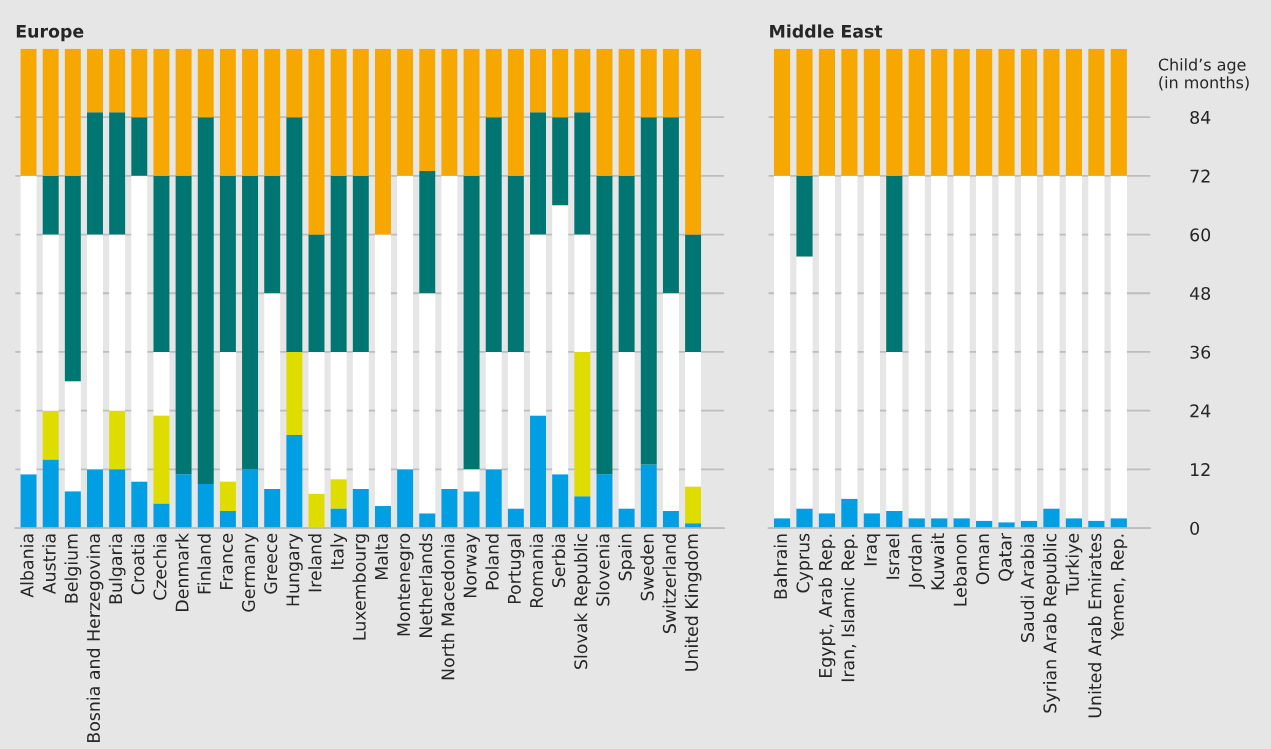 The height and width of the screenshot is (749, 1271). Describe the element at coordinates (1200, 293) in the screenshot. I see `y-tick-label: 48` at that location.